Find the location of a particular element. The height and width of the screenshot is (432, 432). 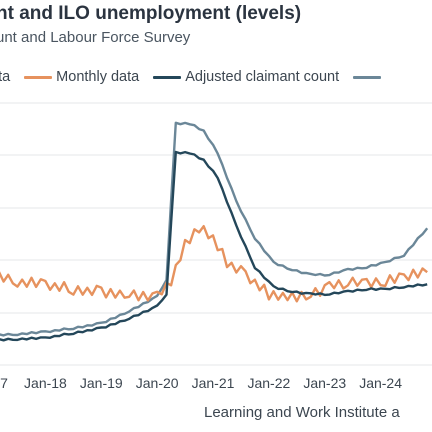

legend-swatch-adjusted is located at coordinates (167, 77).